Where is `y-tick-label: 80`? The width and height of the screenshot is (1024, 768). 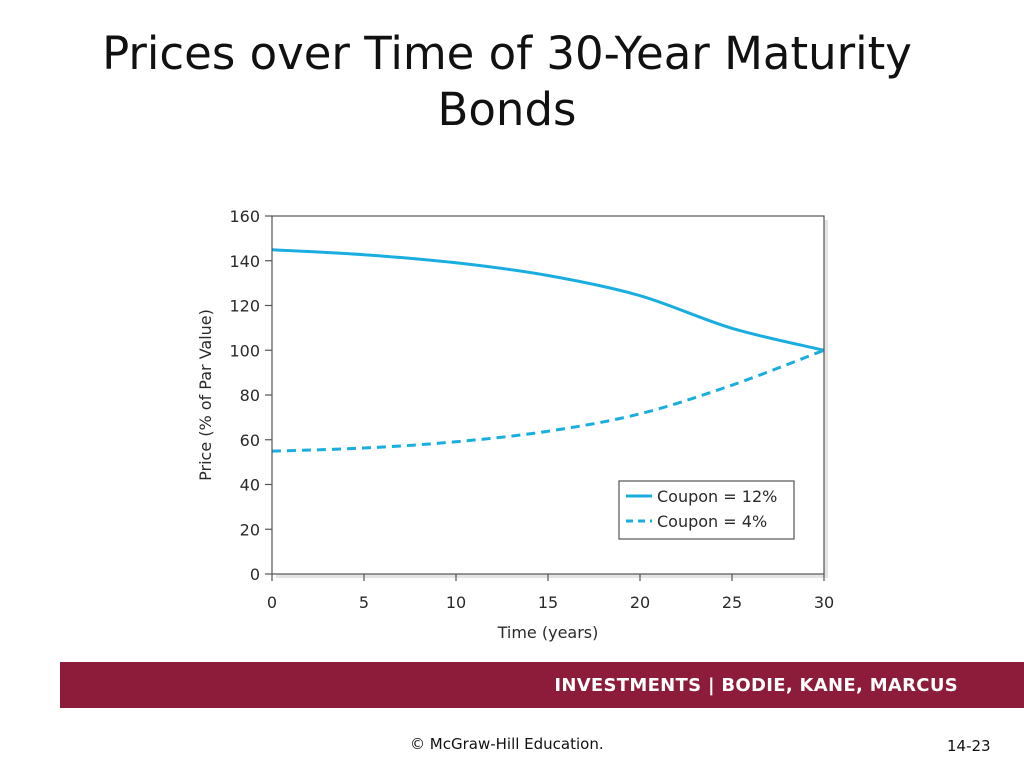 y-tick-label: 80 is located at coordinates (250, 395).